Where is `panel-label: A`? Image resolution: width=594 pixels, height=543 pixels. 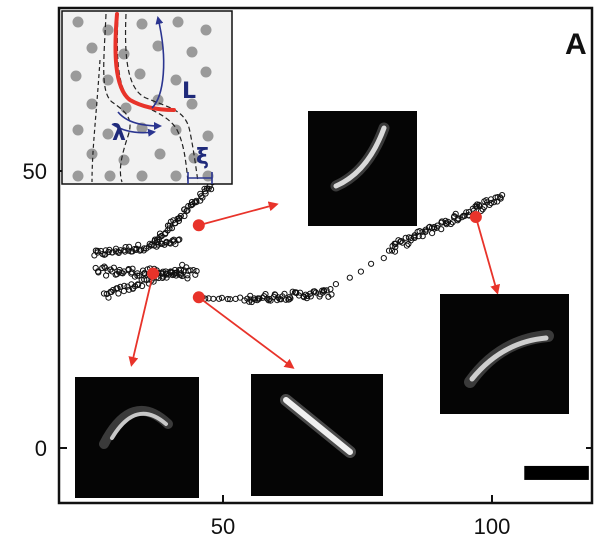
panel-label: A is located at coordinates (576, 44).